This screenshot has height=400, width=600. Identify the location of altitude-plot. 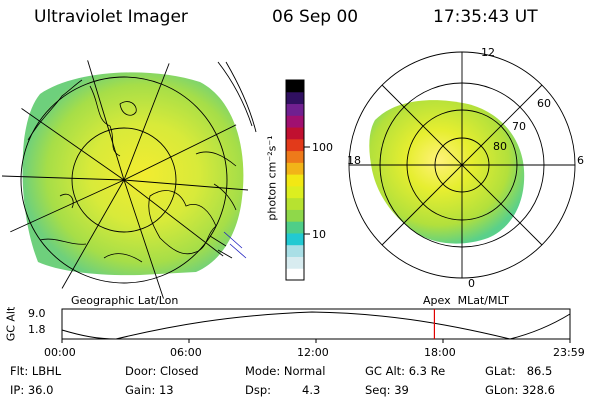
(316, 325).